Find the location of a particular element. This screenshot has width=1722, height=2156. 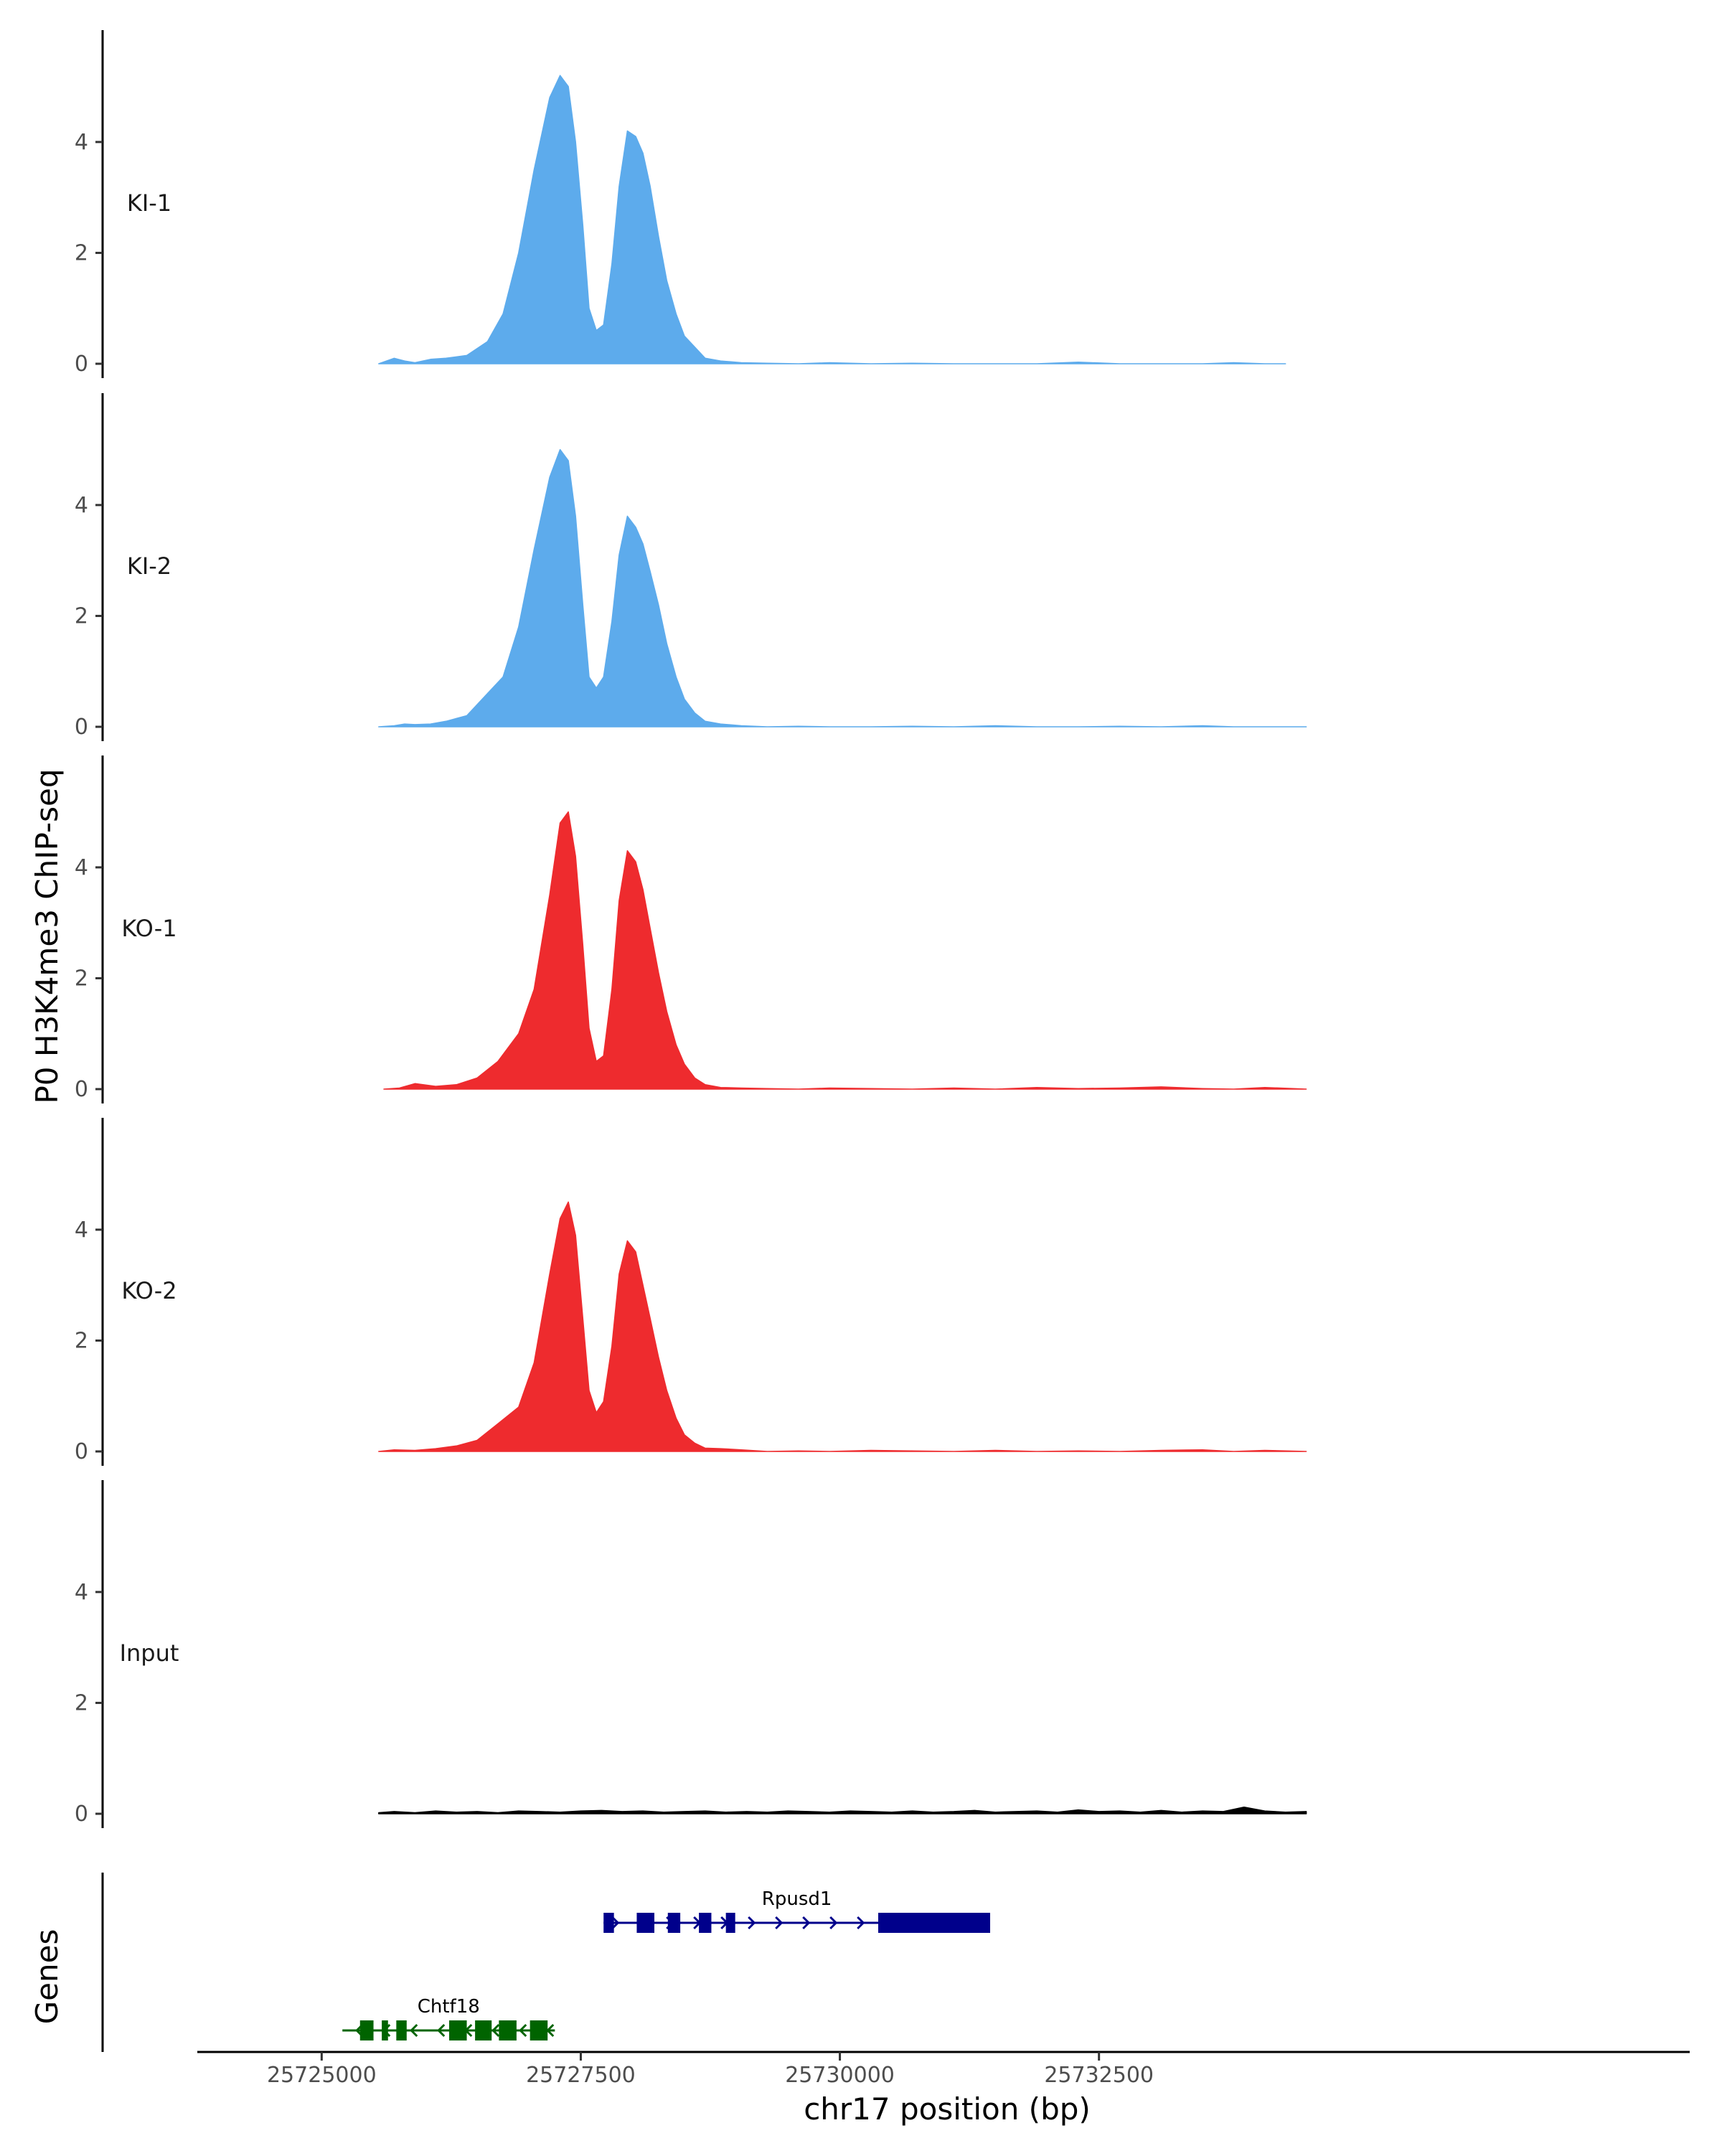

x-tick-label: 25727500 is located at coordinates (581, 2075).